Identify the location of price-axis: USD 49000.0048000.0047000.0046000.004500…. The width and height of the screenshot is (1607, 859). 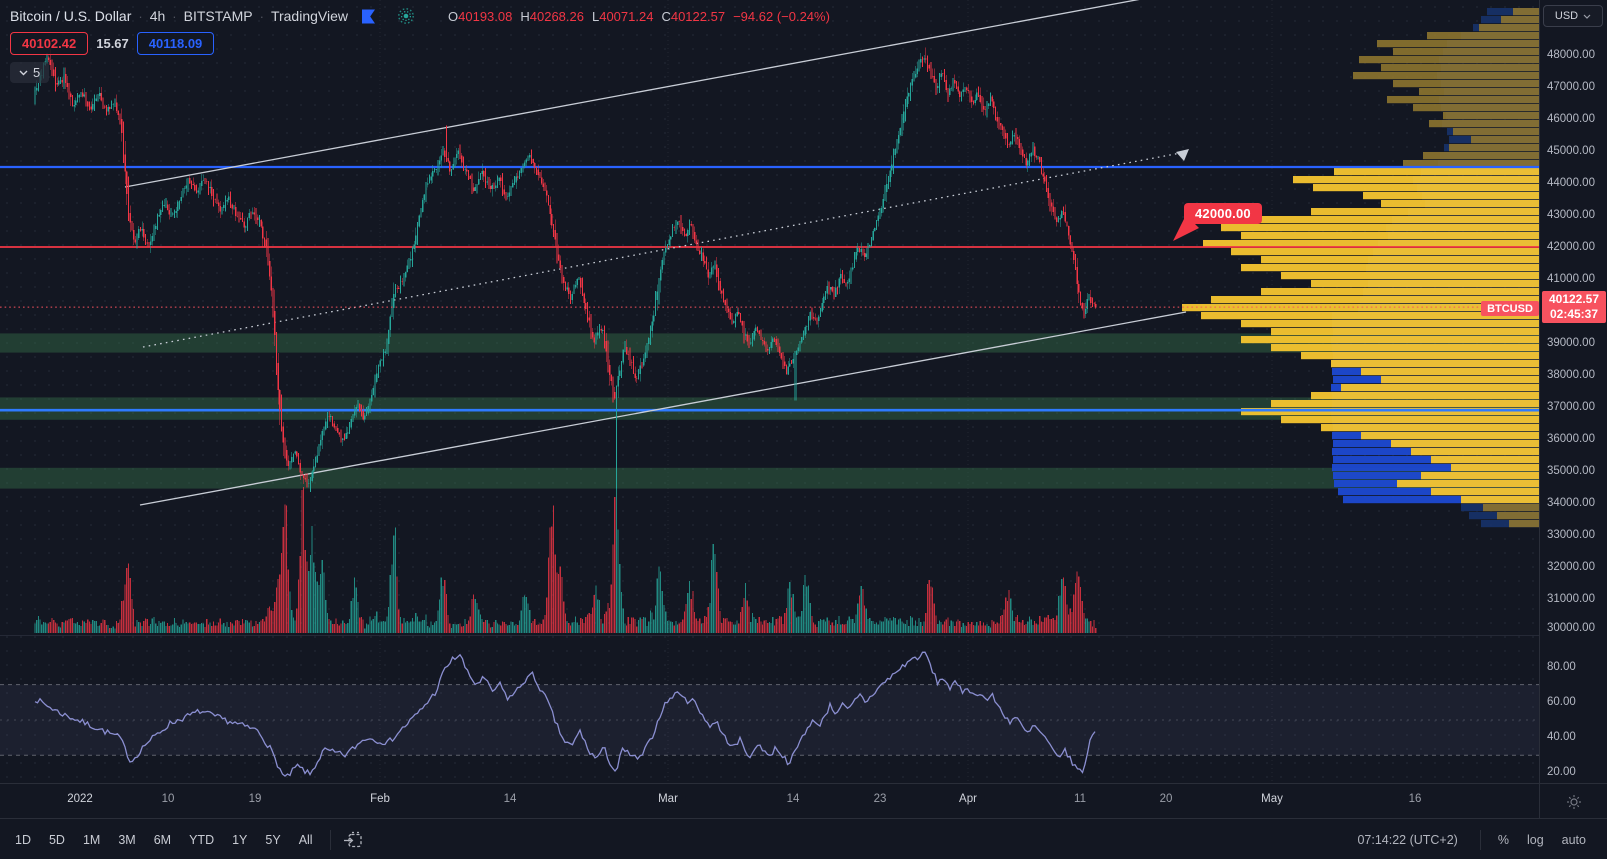
(1573, 391).